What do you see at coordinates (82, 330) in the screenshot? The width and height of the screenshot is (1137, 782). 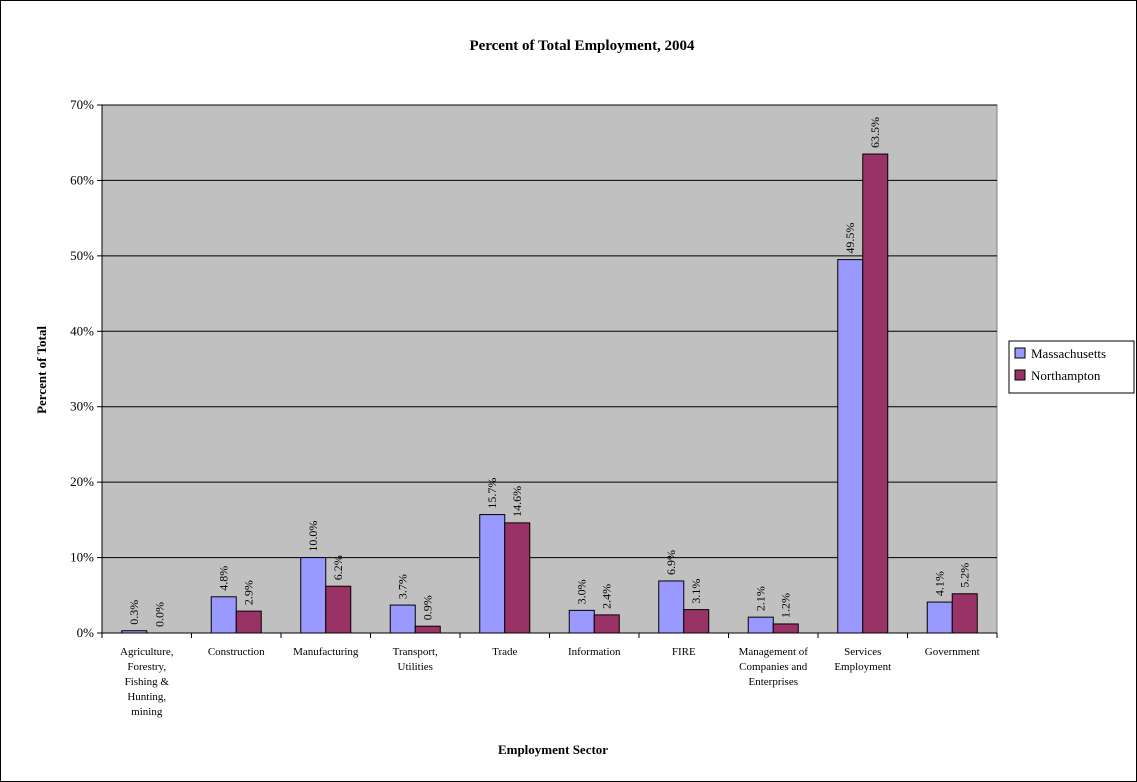 I see `y-tick-label: 40%` at bounding box center [82, 330].